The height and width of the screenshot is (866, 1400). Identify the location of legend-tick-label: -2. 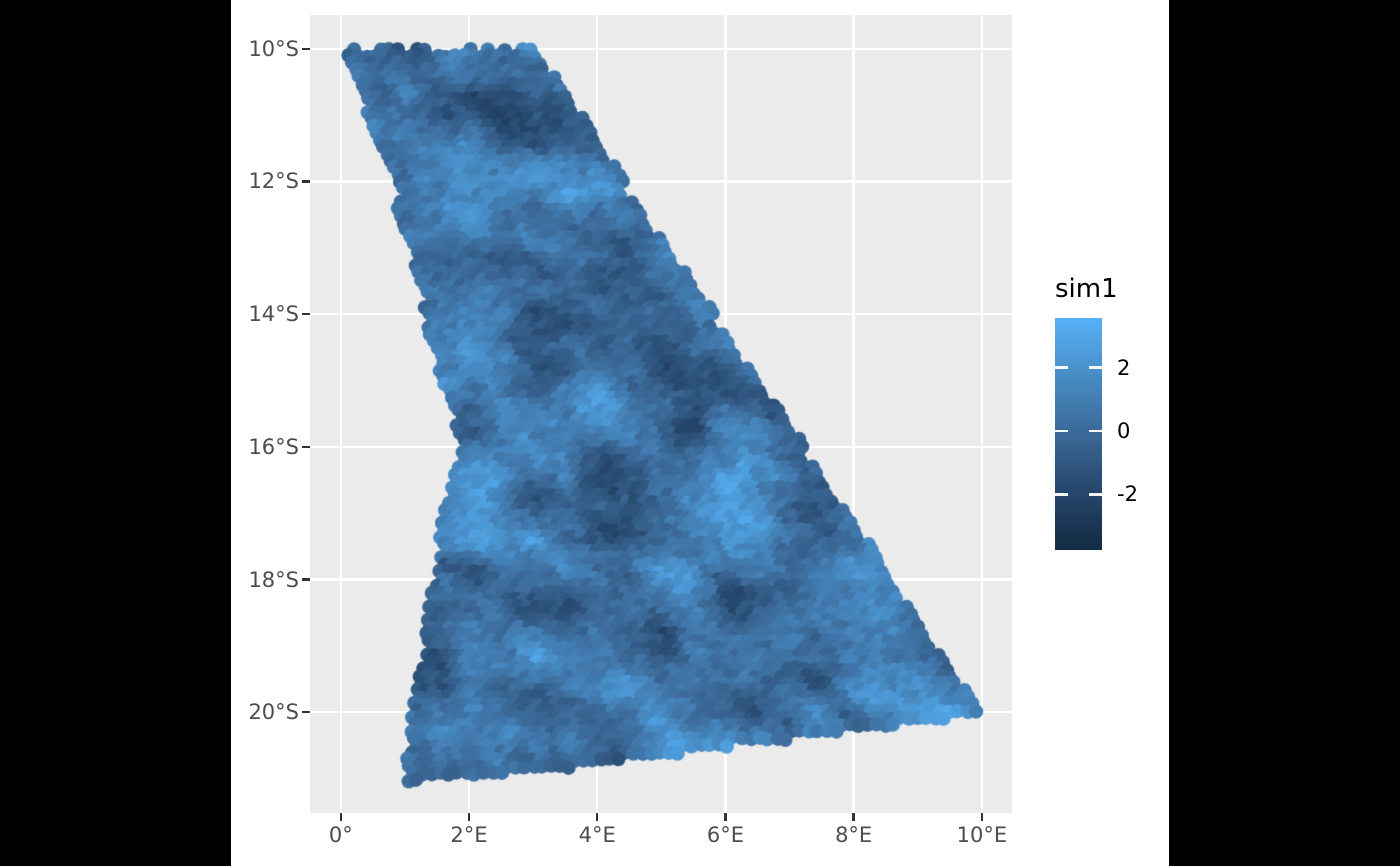
(1127, 494).